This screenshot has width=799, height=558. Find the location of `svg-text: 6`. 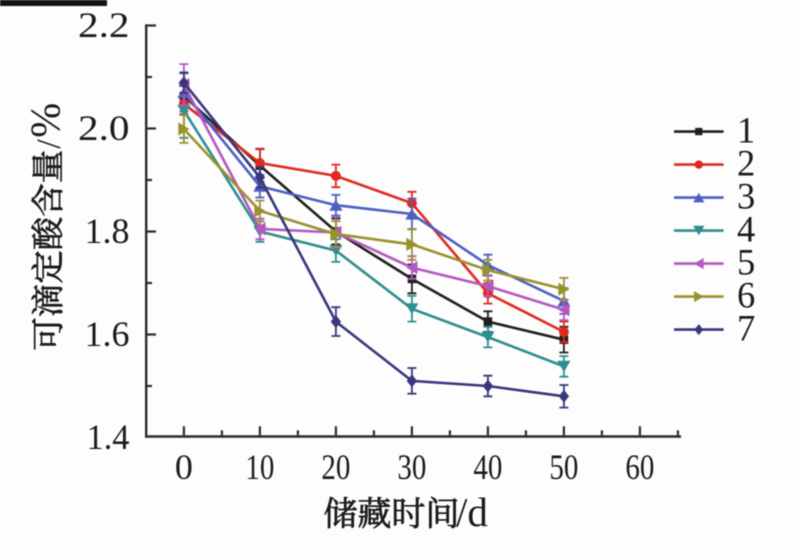

svg-text: 6 is located at coordinates (746, 294).